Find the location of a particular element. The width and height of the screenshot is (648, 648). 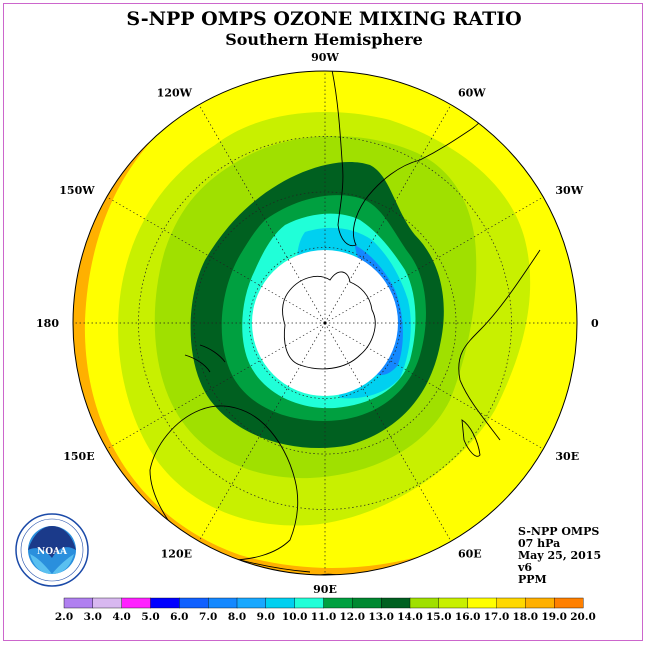

coastline-africa is located at coordinates (499, 345).